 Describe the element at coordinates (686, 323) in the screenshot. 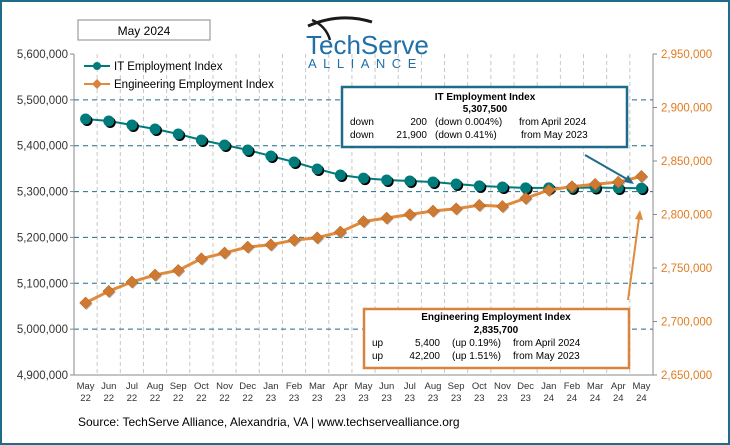

I see `right-tick-label: 2,700,000` at that location.